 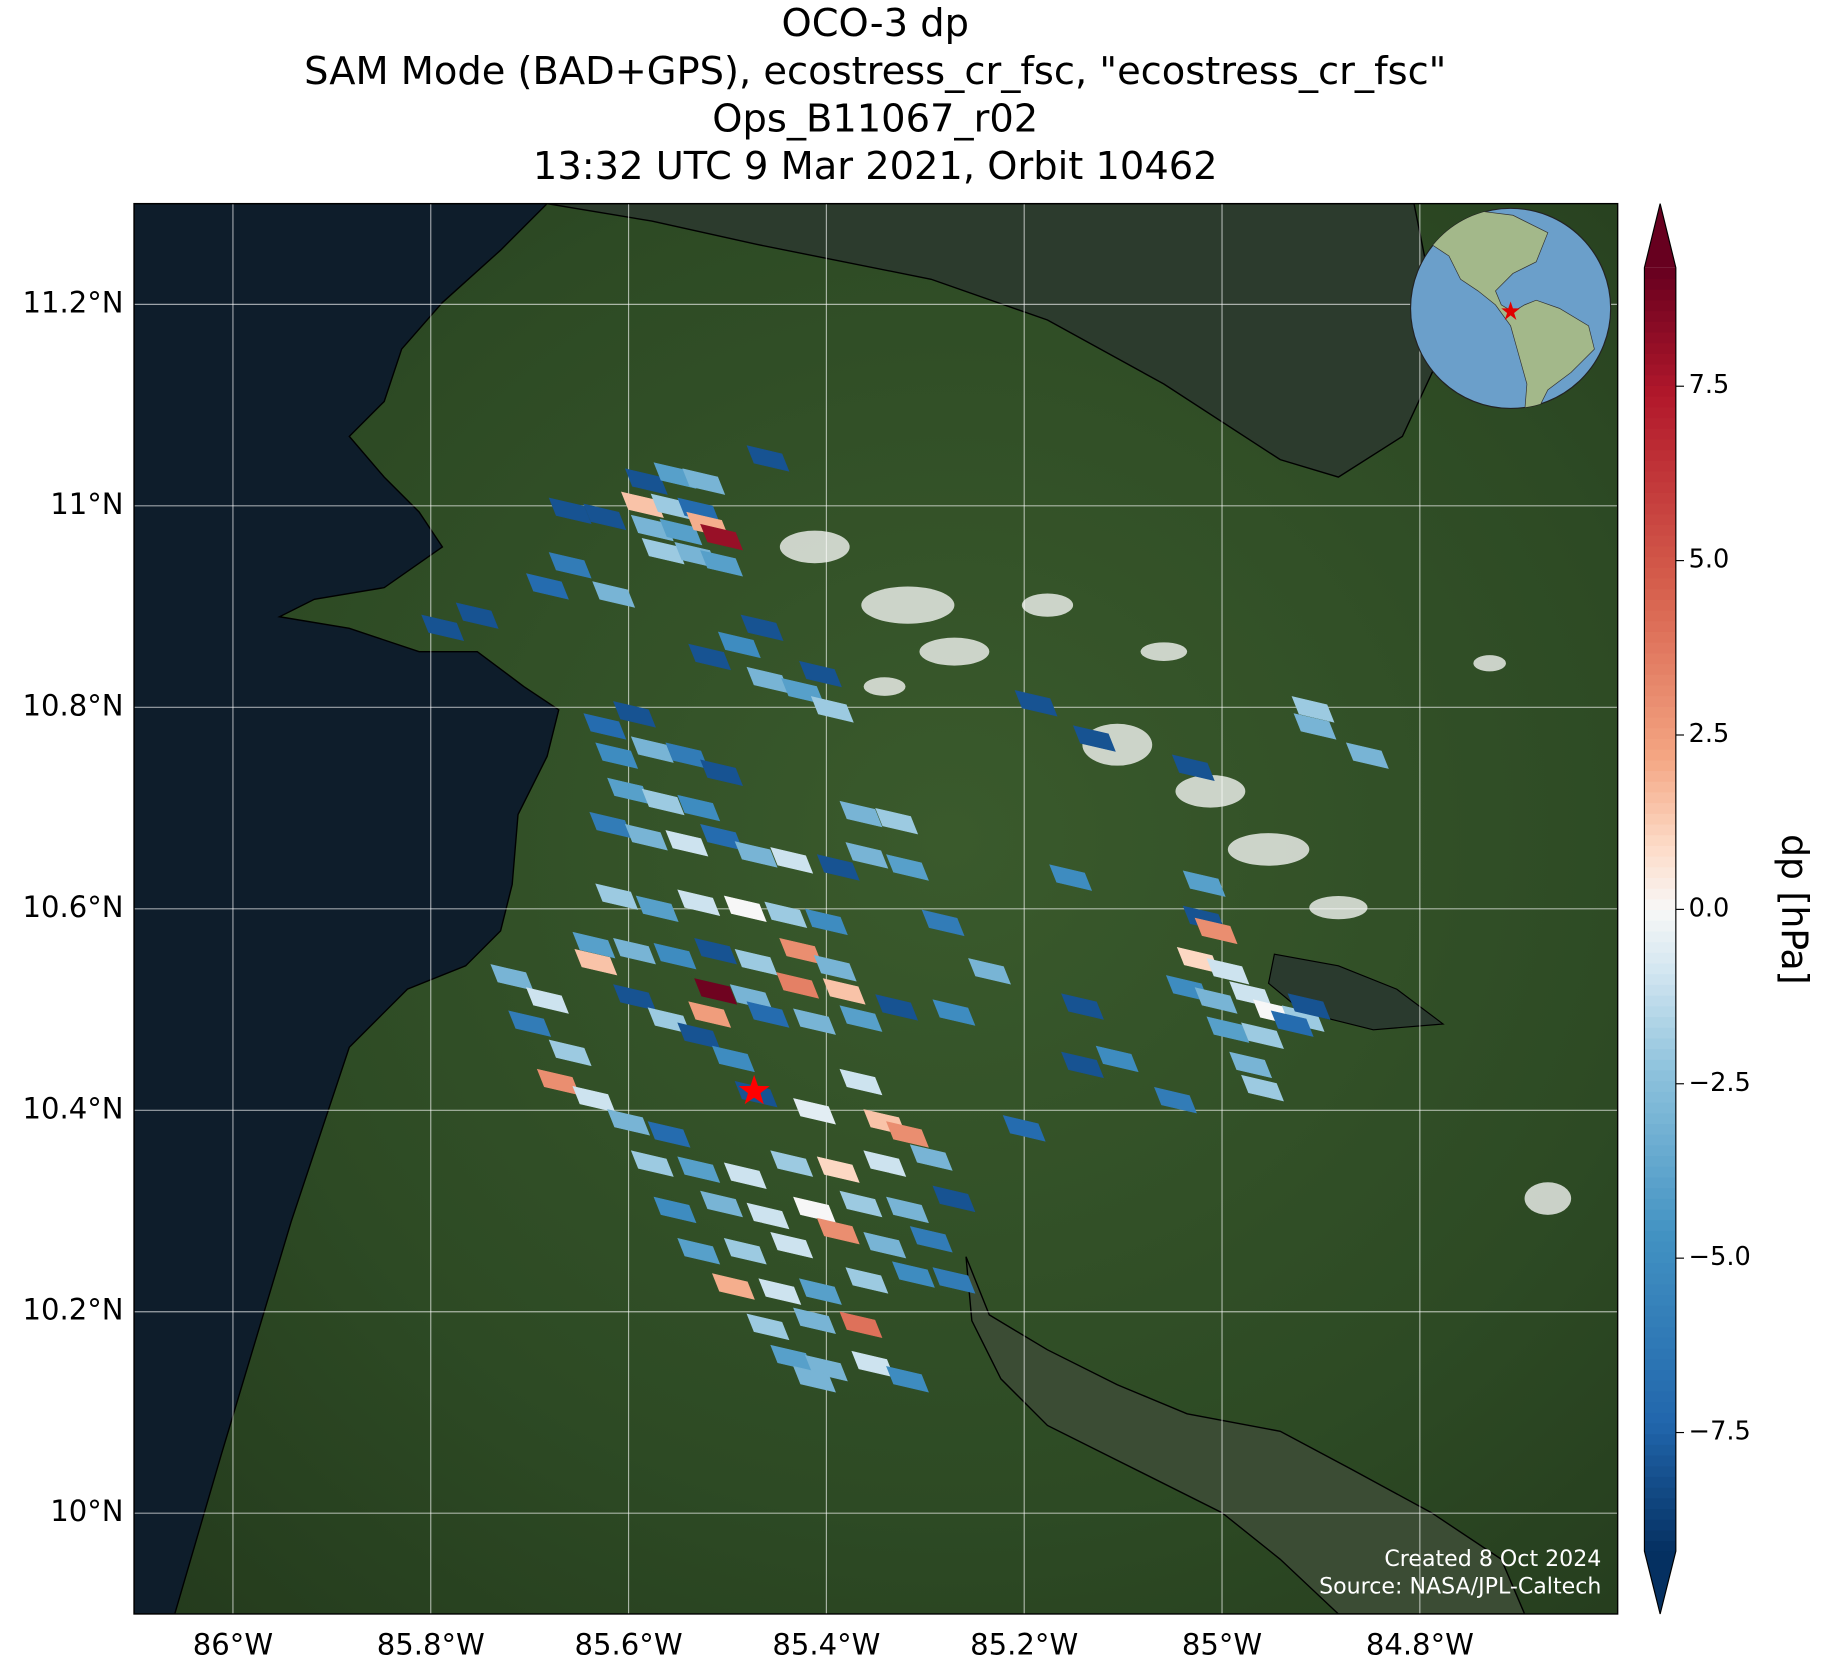 What do you see at coordinates (1420, 1645) in the screenshot?
I see `x-tick-label: 84.8°W` at bounding box center [1420, 1645].